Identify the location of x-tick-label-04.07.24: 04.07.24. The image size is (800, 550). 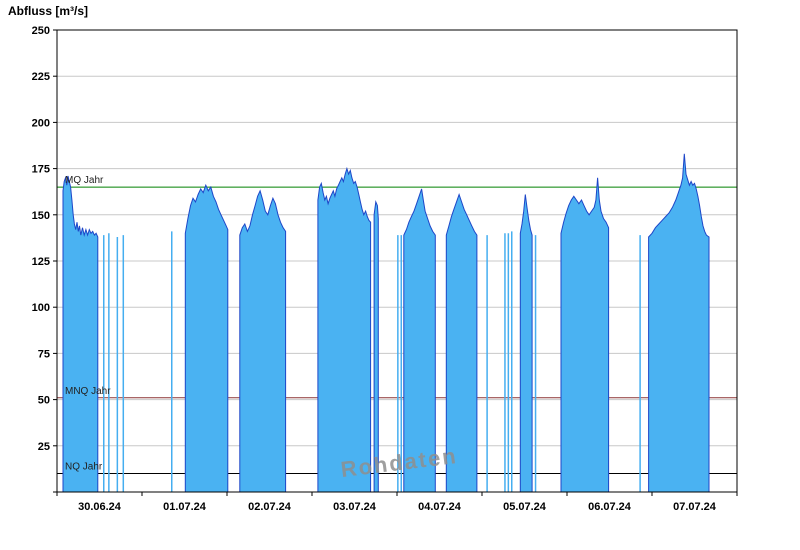
(440, 507).